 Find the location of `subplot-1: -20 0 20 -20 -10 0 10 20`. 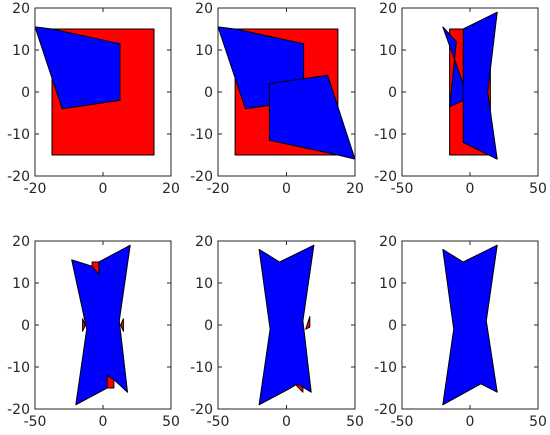

subplot-1: -20 0 20 -20 -10 0 10 20 is located at coordinates (93, 99).